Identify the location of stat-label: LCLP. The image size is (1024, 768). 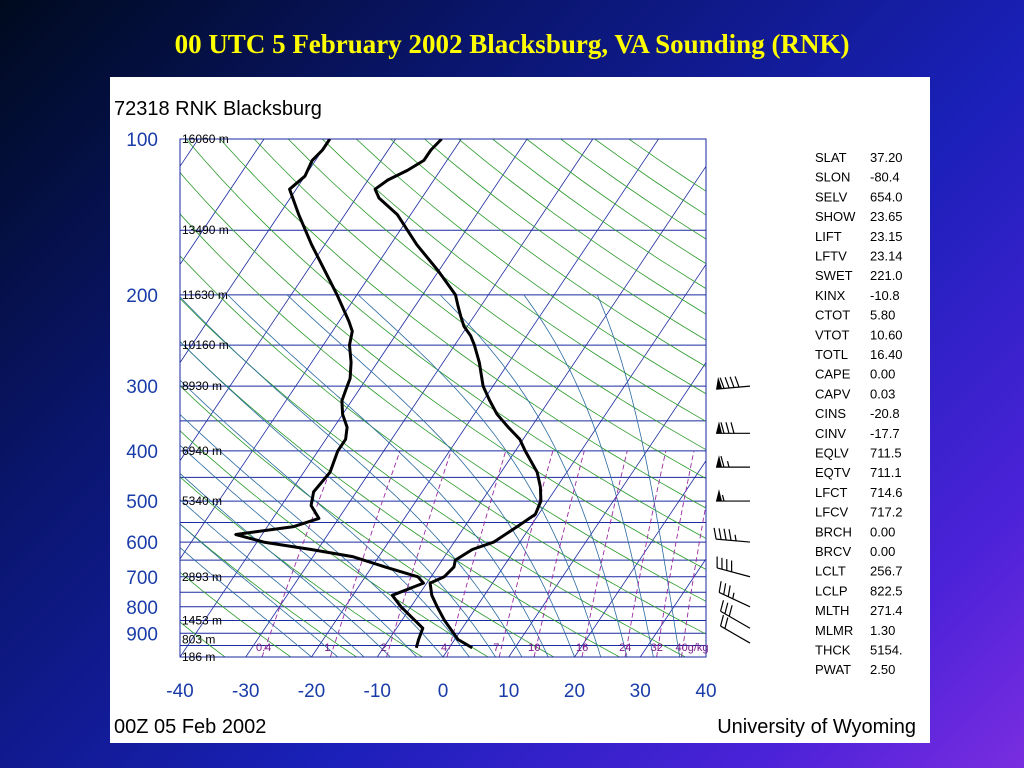
(831, 590).